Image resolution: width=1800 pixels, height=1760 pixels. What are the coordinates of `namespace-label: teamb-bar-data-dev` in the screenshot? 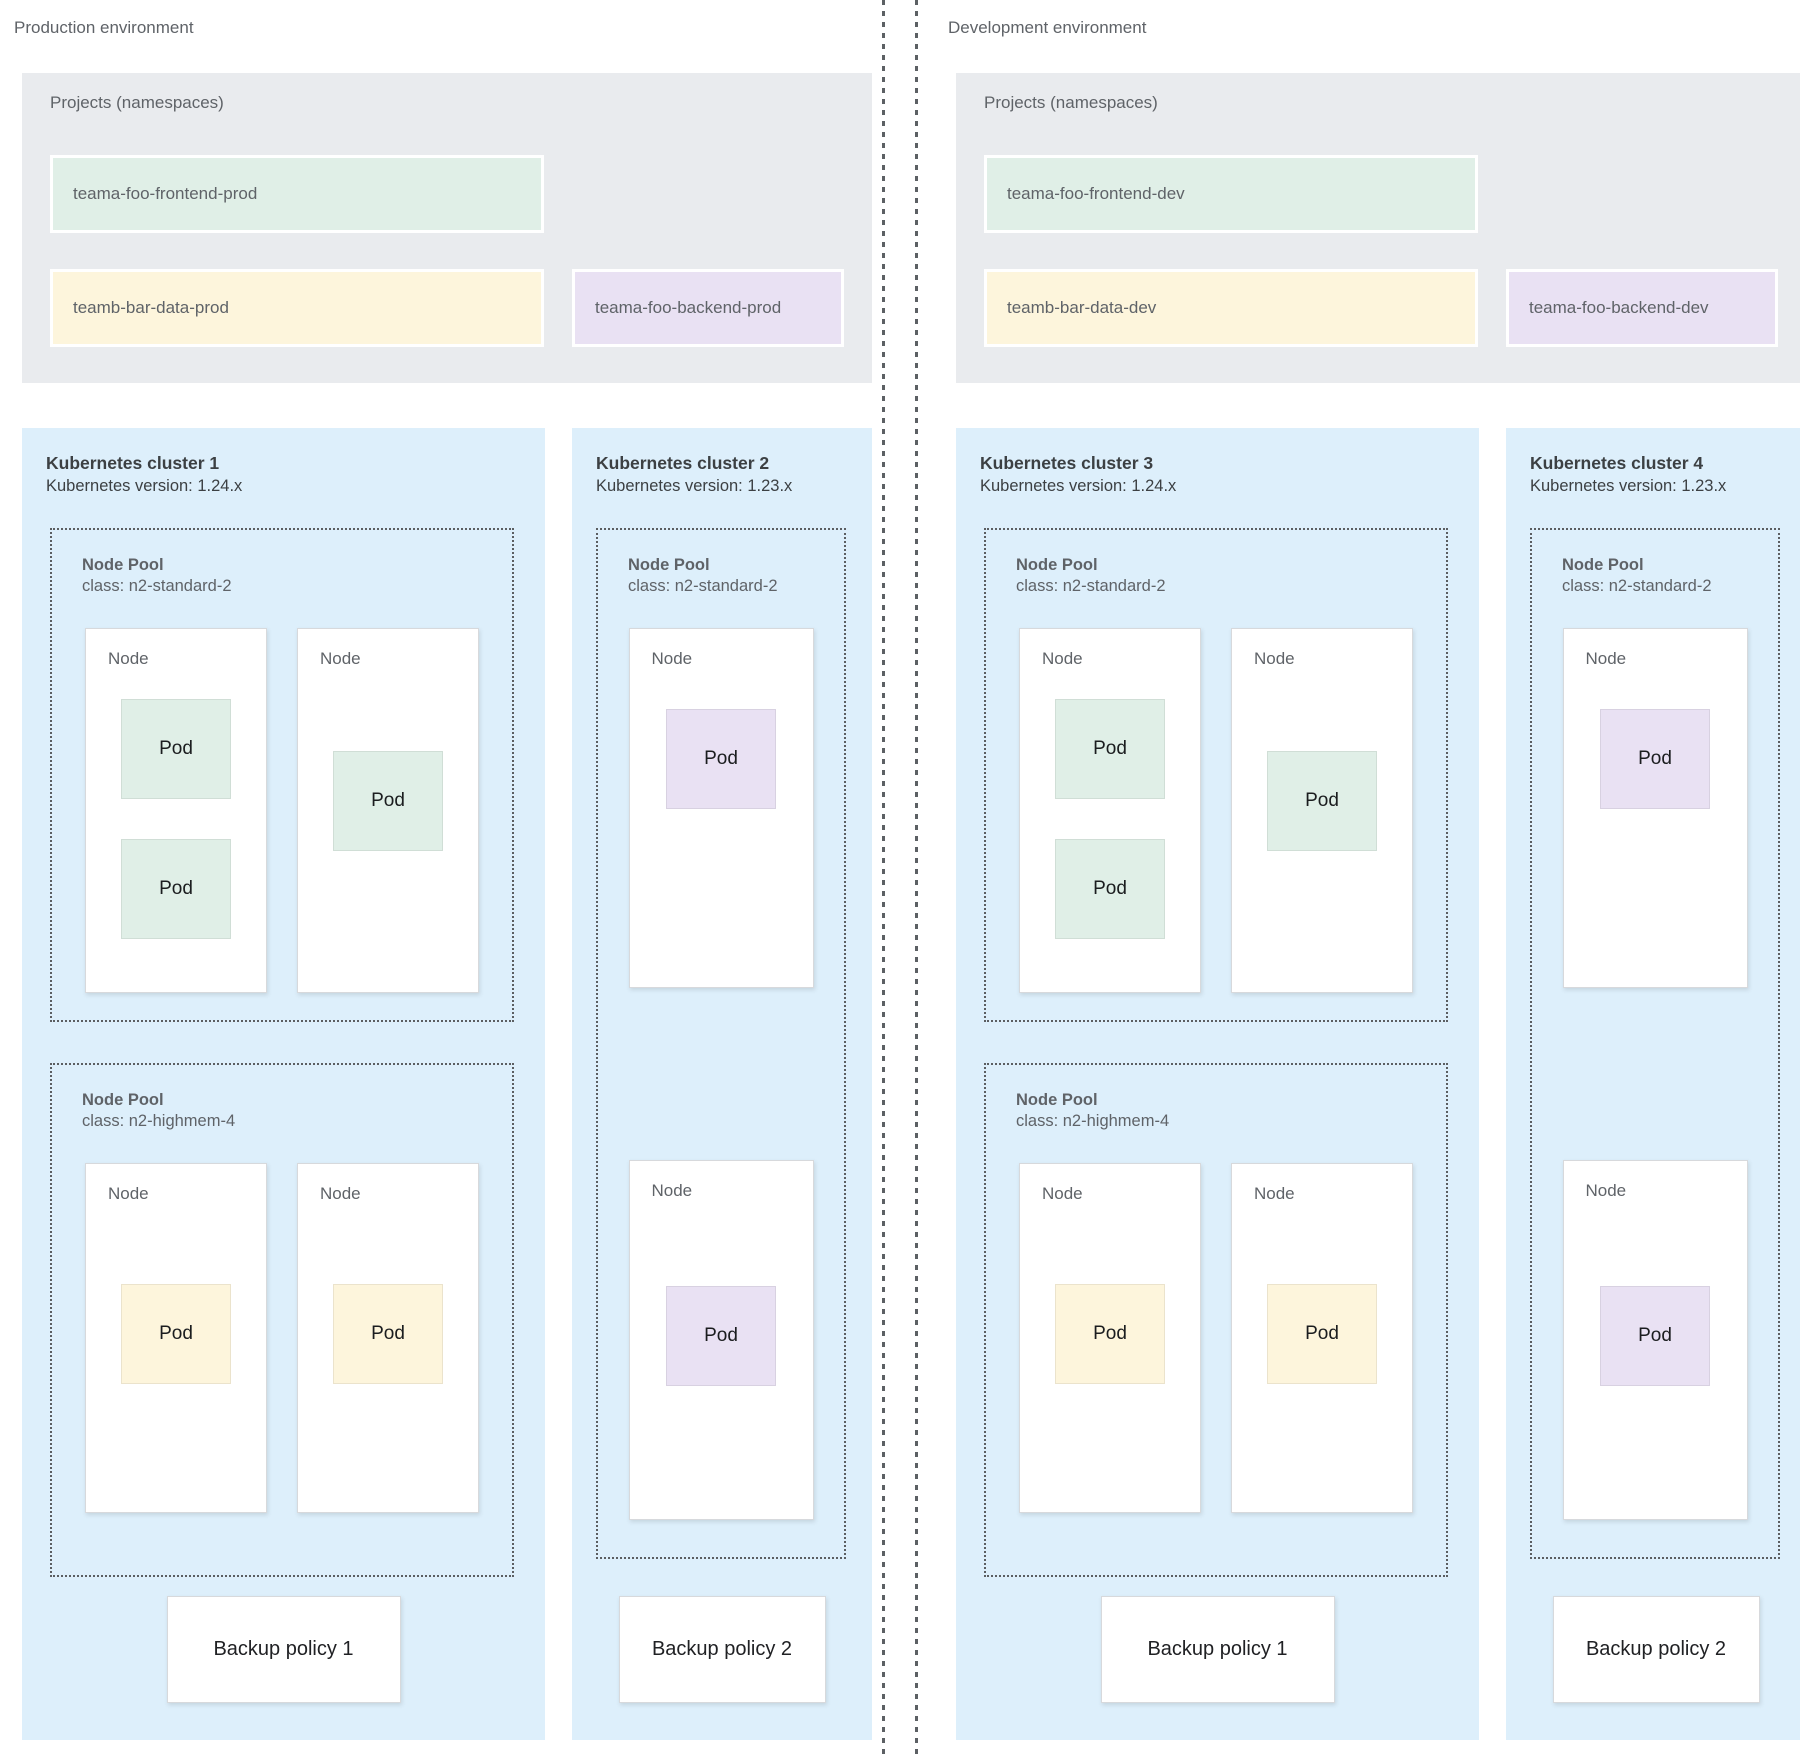 It's located at (1082, 307).